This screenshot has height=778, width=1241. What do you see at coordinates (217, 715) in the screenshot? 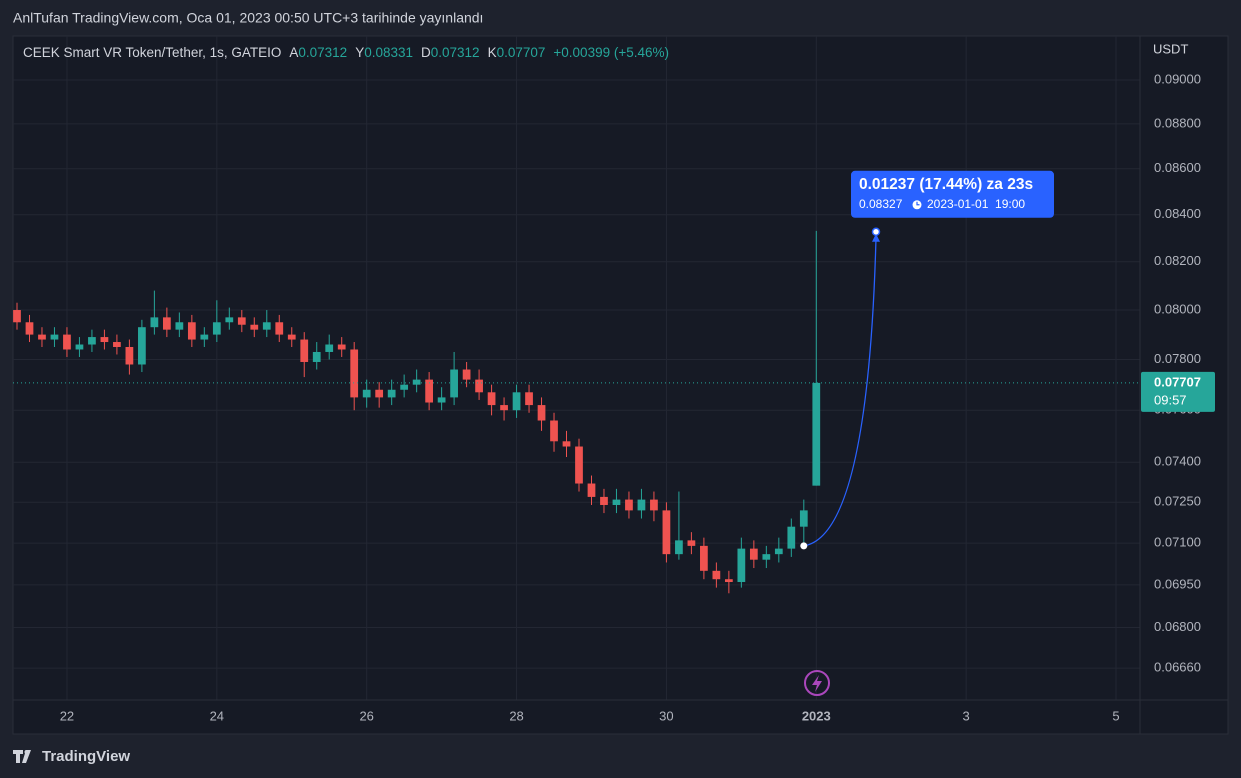
I see `x-tick-label: 24` at bounding box center [217, 715].